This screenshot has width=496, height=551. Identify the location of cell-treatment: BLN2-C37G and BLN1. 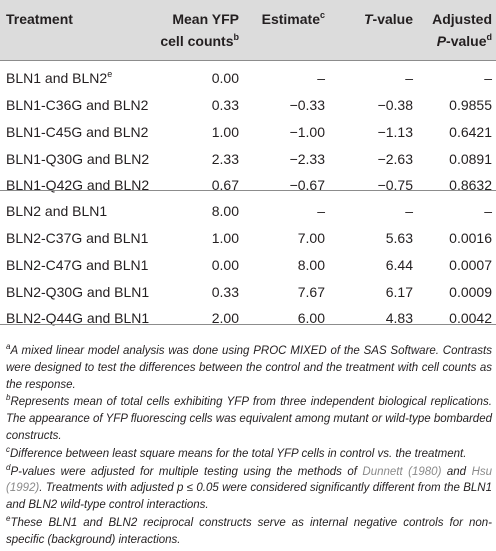
(77, 238).